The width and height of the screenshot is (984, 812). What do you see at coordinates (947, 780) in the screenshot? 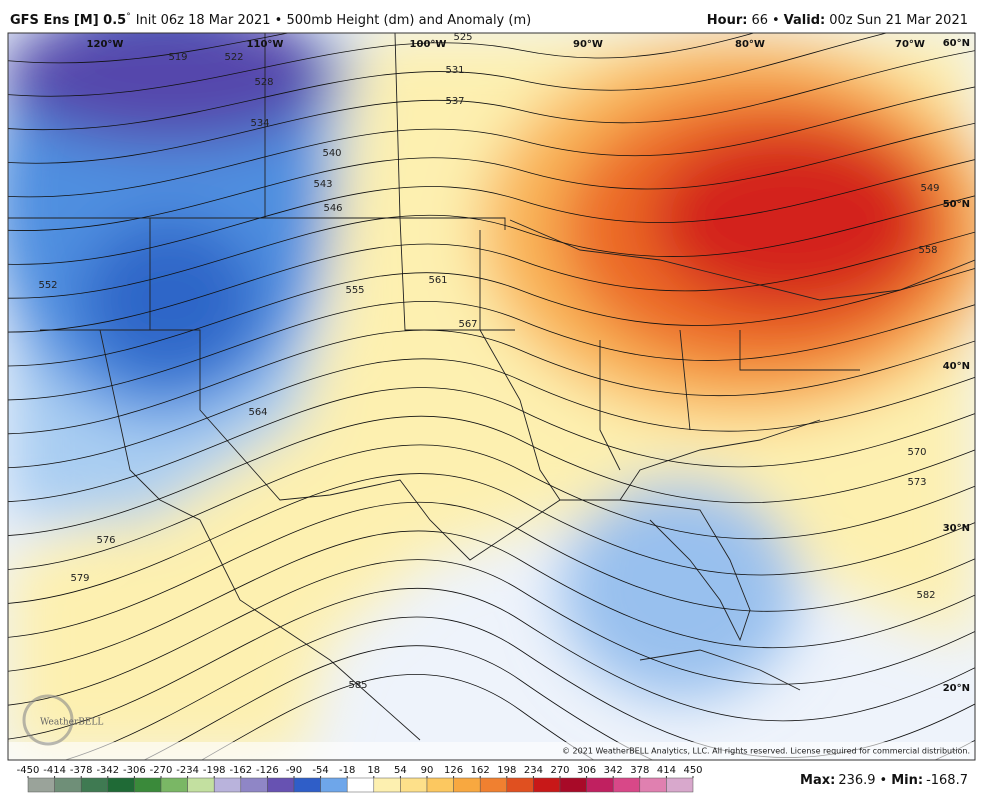
I see `min: -168.7` at bounding box center [947, 780].